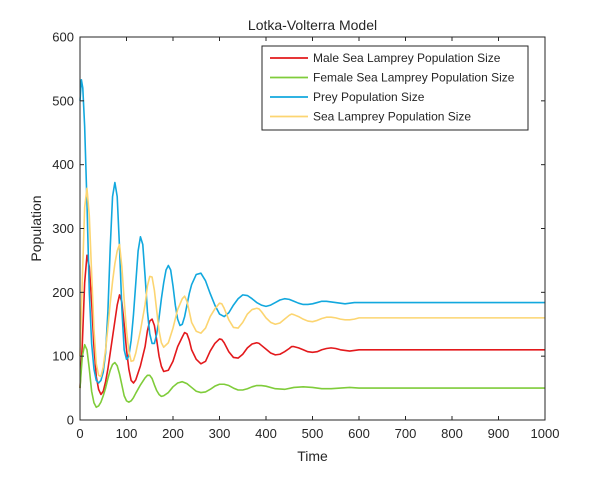 The width and height of the screenshot is (598, 478). Describe the element at coordinates (173, 433) in the screenshot. I see `x-tick-label: 200` at that location.